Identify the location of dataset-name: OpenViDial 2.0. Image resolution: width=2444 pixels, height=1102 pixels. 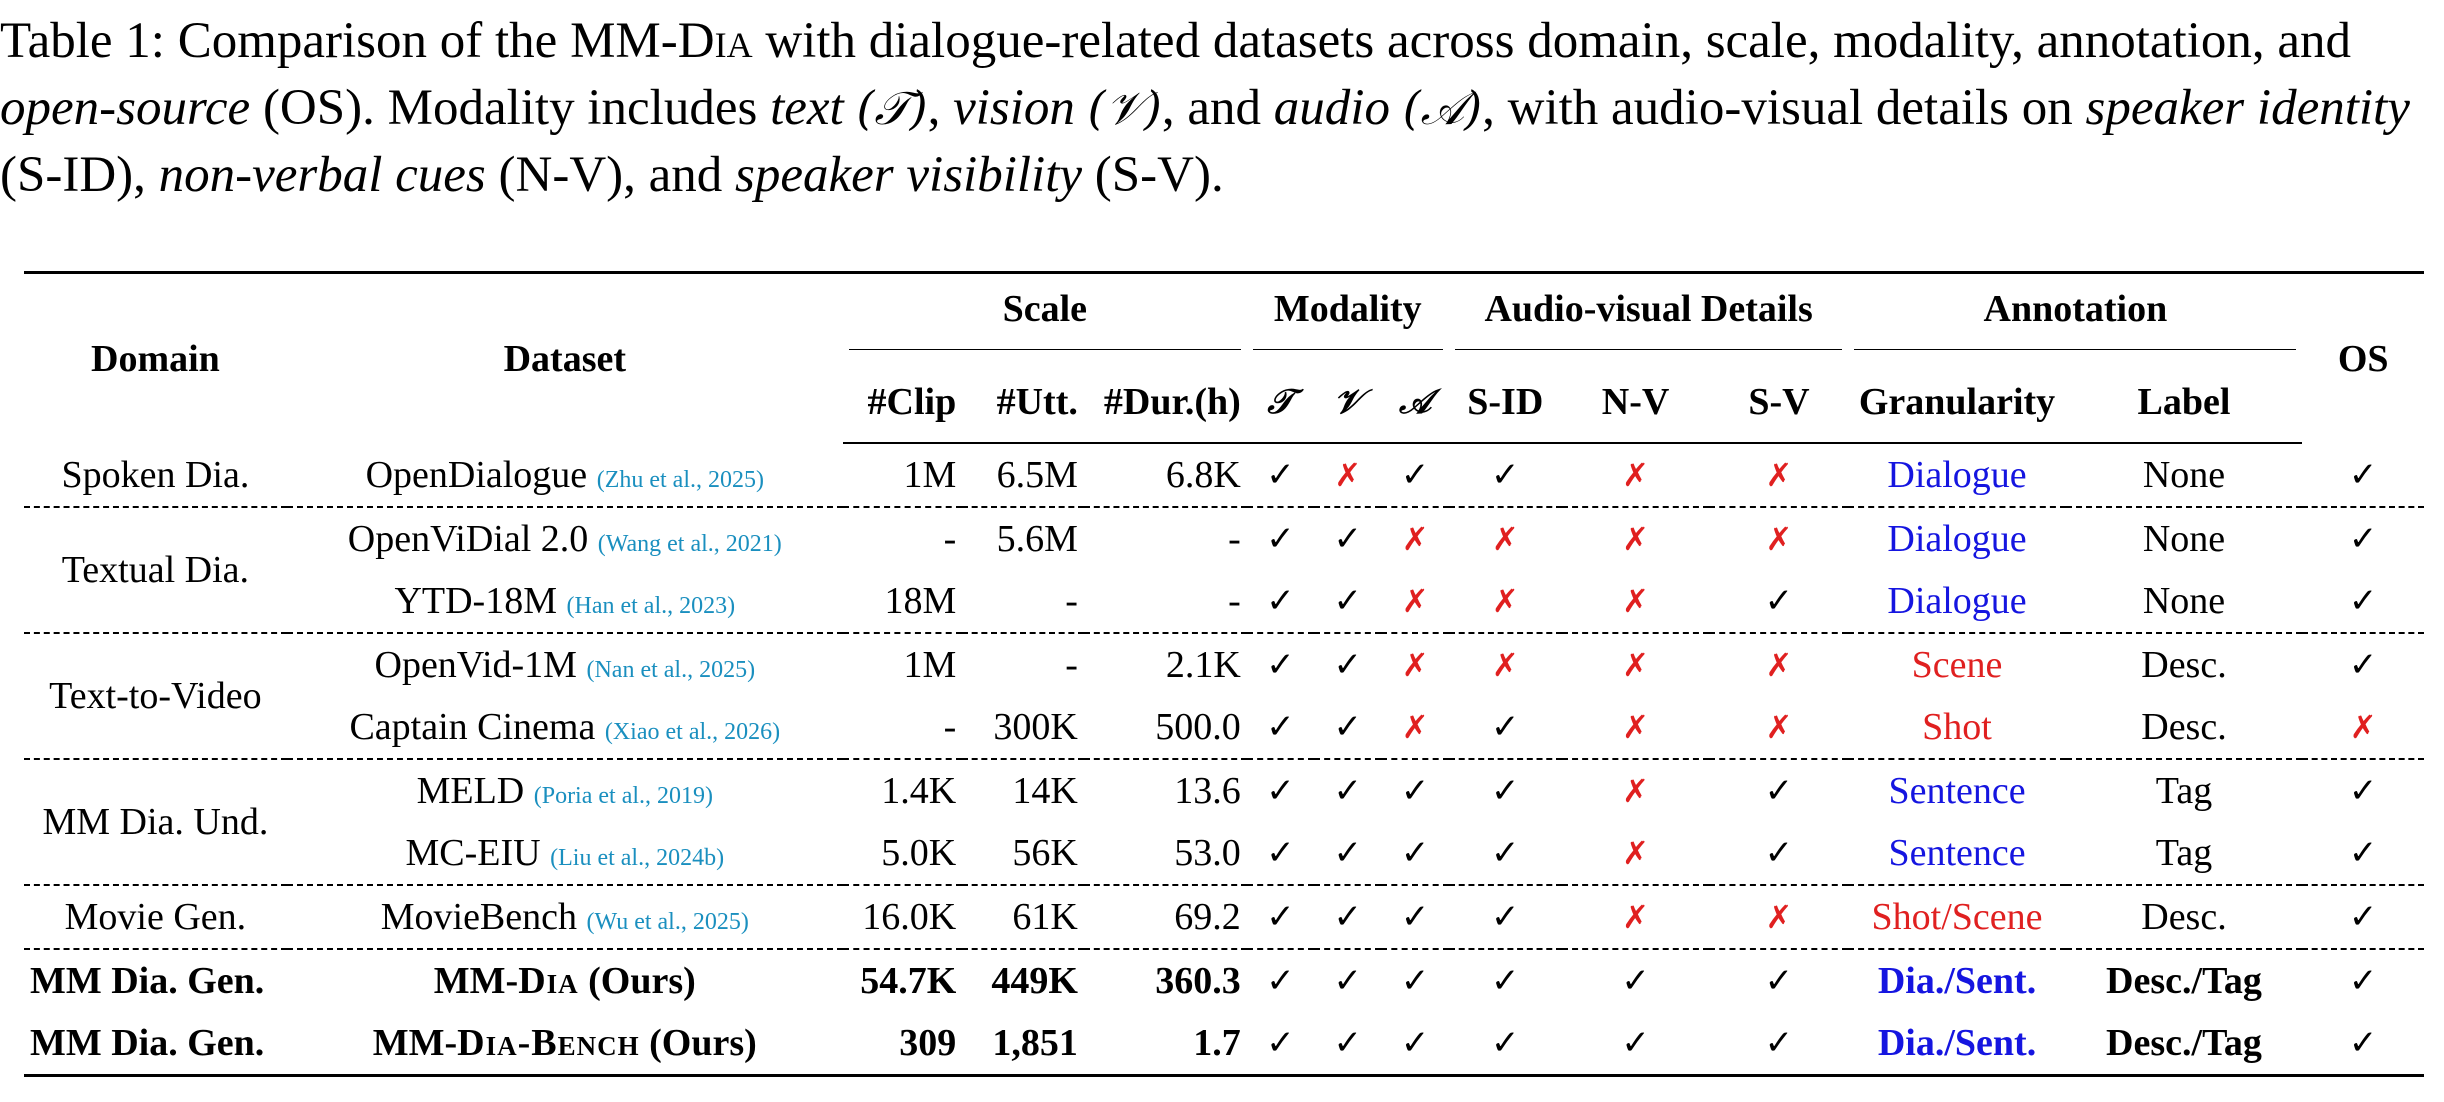
(468, 539).